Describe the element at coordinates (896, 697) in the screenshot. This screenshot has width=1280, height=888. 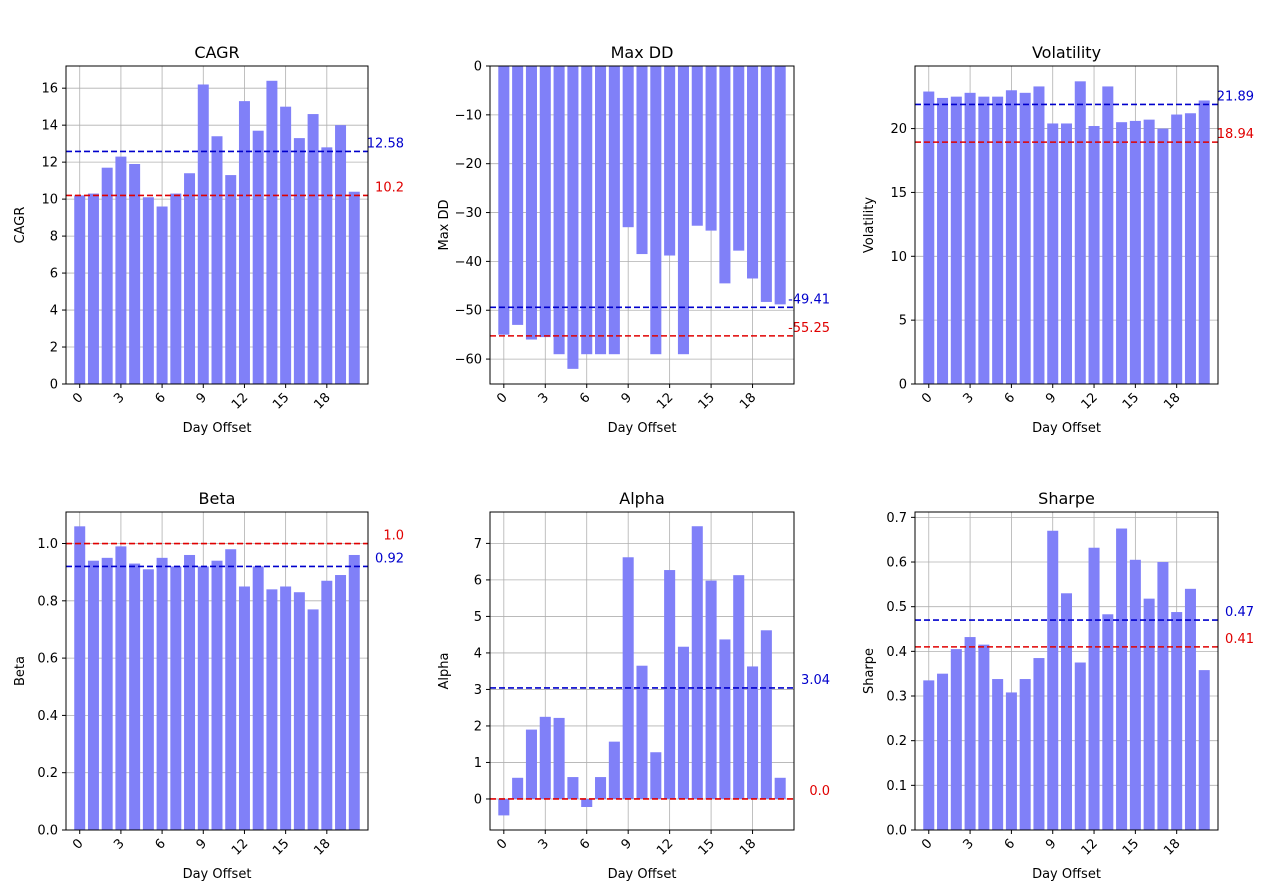
I see `y-tick-label: 0.3` at that location.